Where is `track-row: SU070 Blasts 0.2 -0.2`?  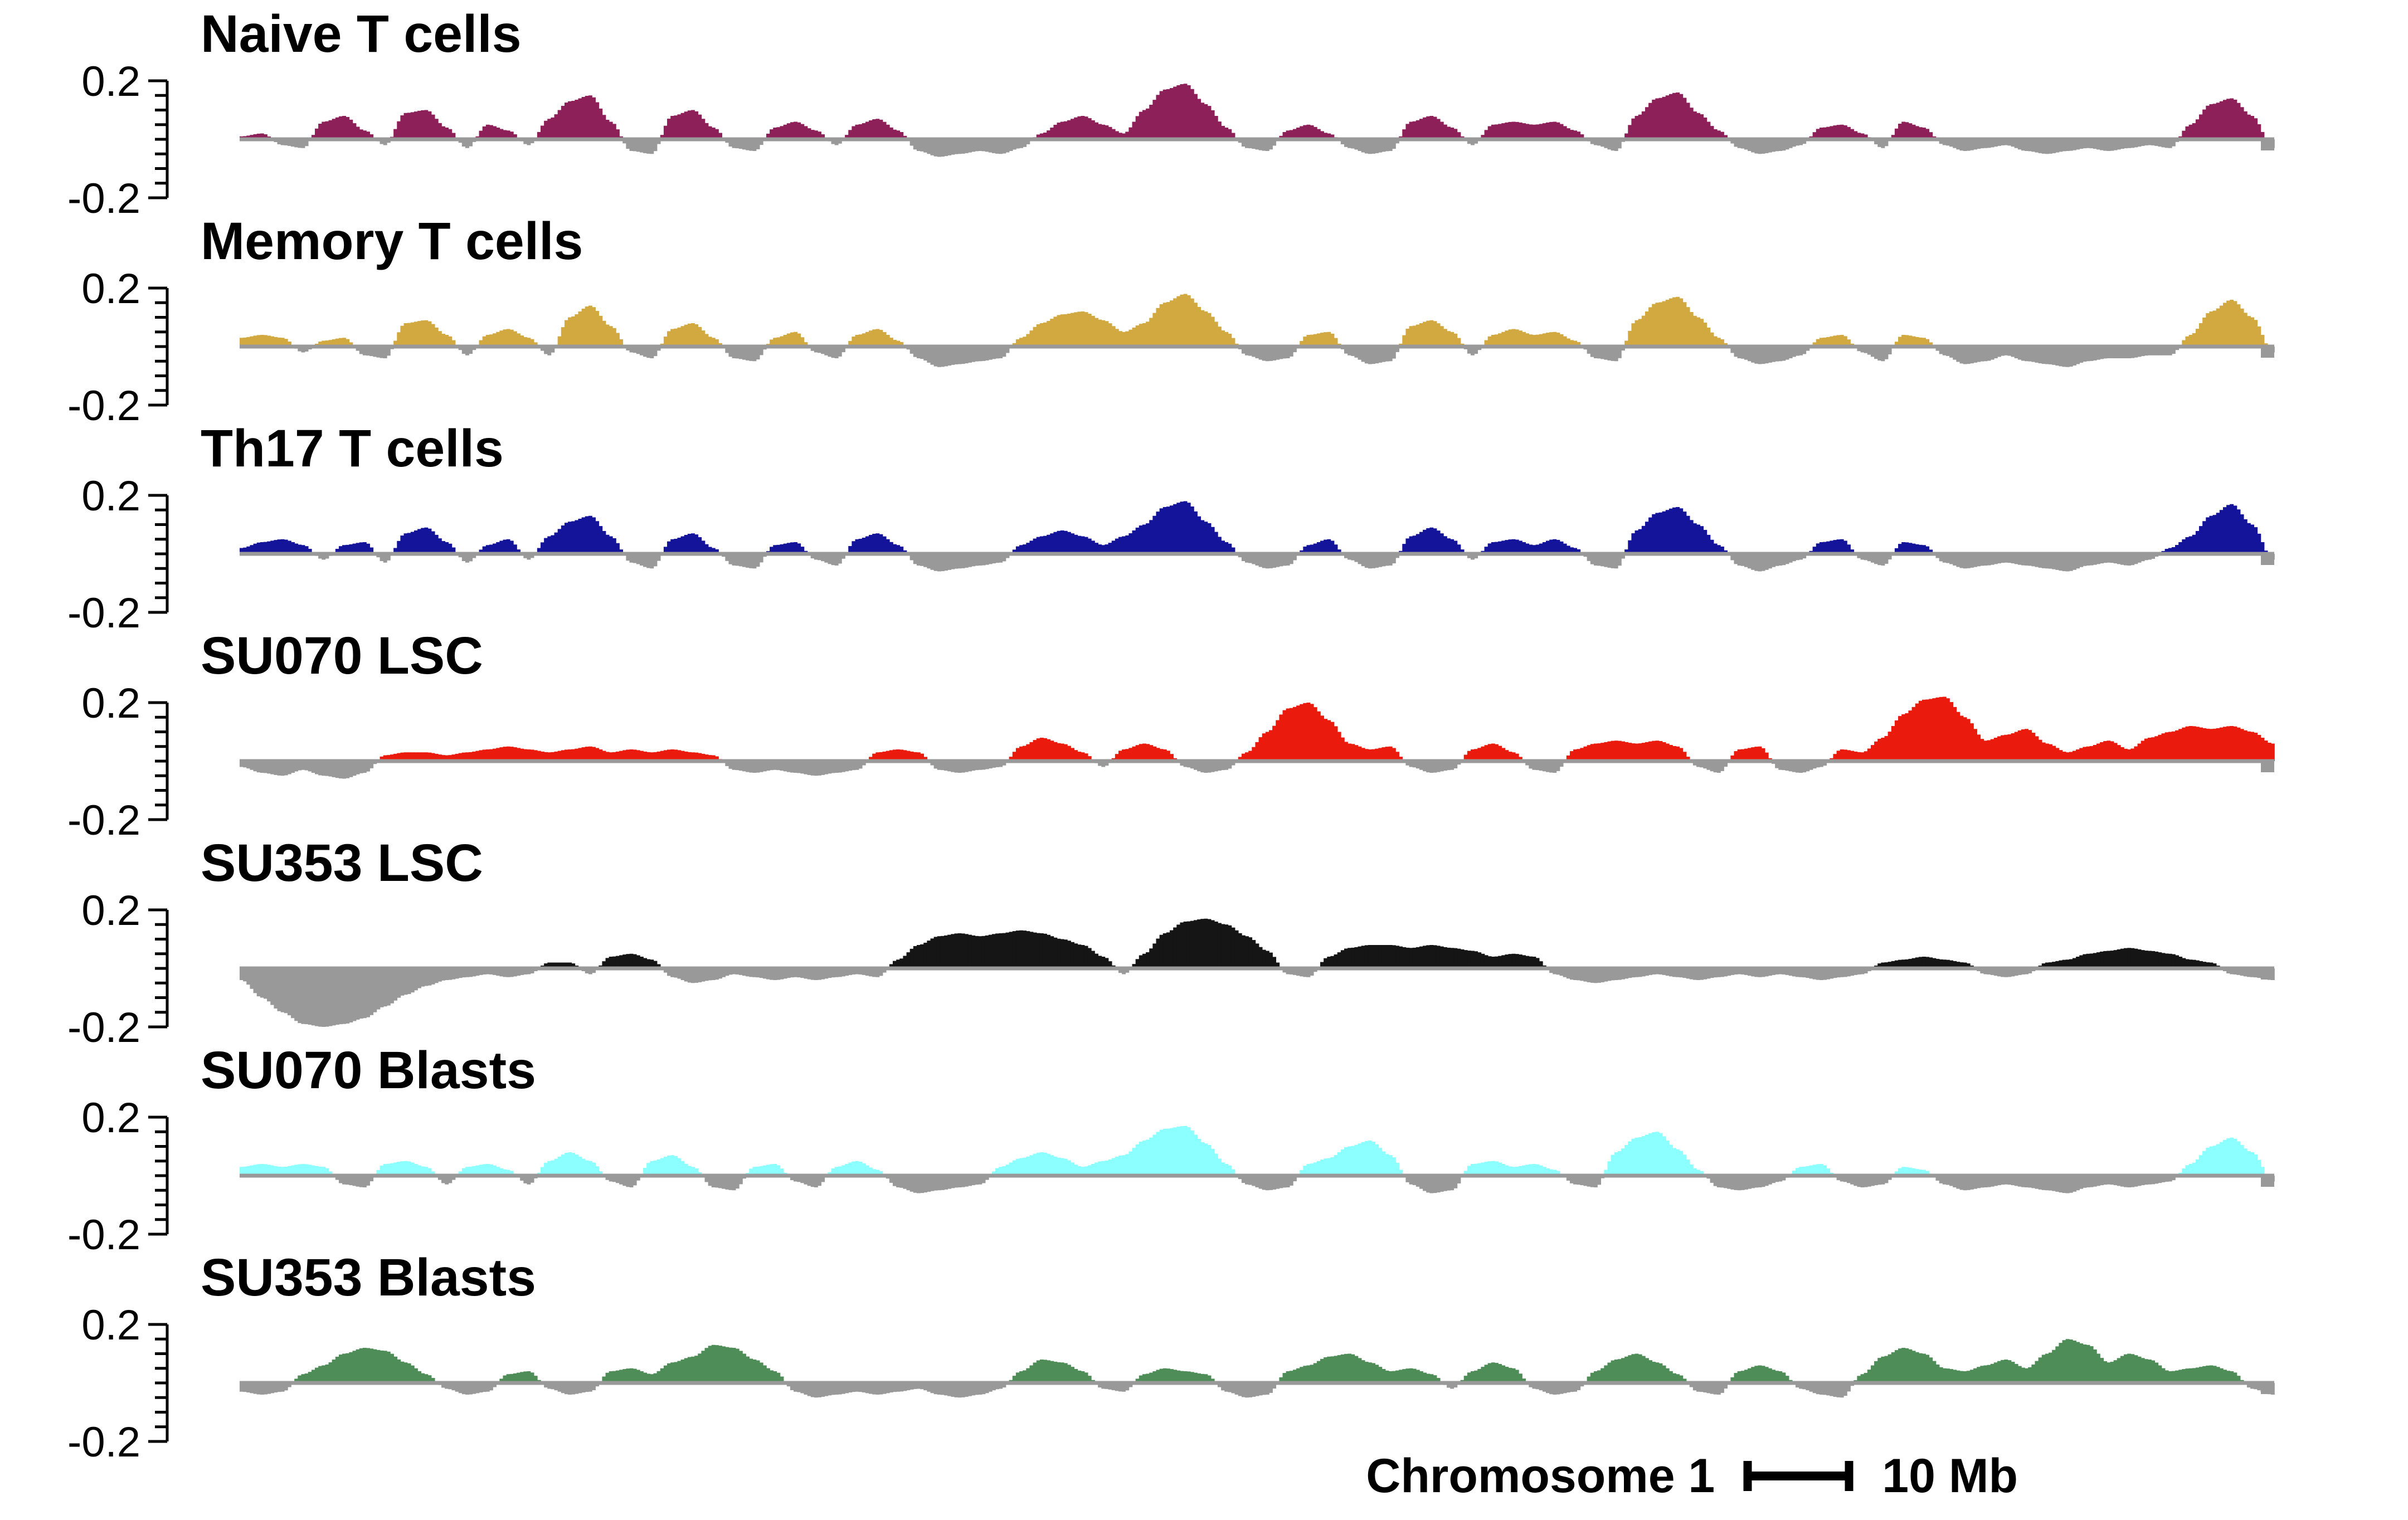 track-row: SU070 Blasts 0.2 -0.2 is located at coordinates (1204, 1150).